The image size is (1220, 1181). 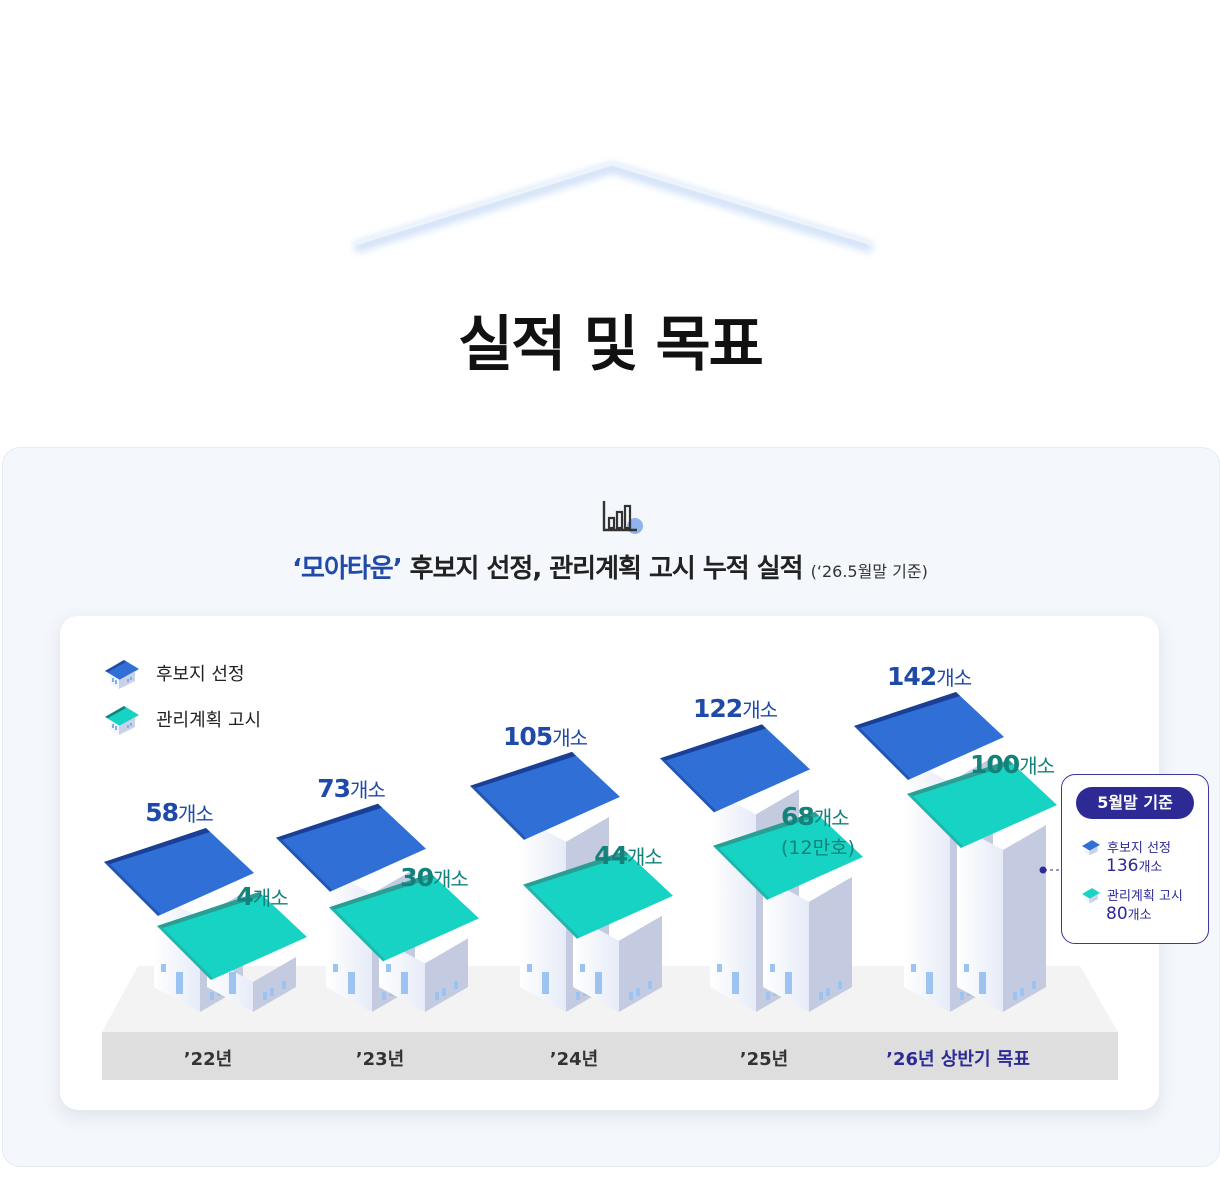 What do you see at coordinates (380, 1059) in the screenshot?
I see `x-tick-label: ’23년` at bounding box center [380, 1059].